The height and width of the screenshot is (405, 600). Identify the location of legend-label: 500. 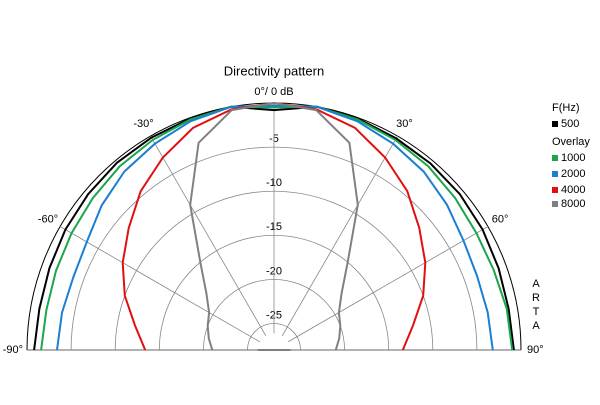
(570, 124).